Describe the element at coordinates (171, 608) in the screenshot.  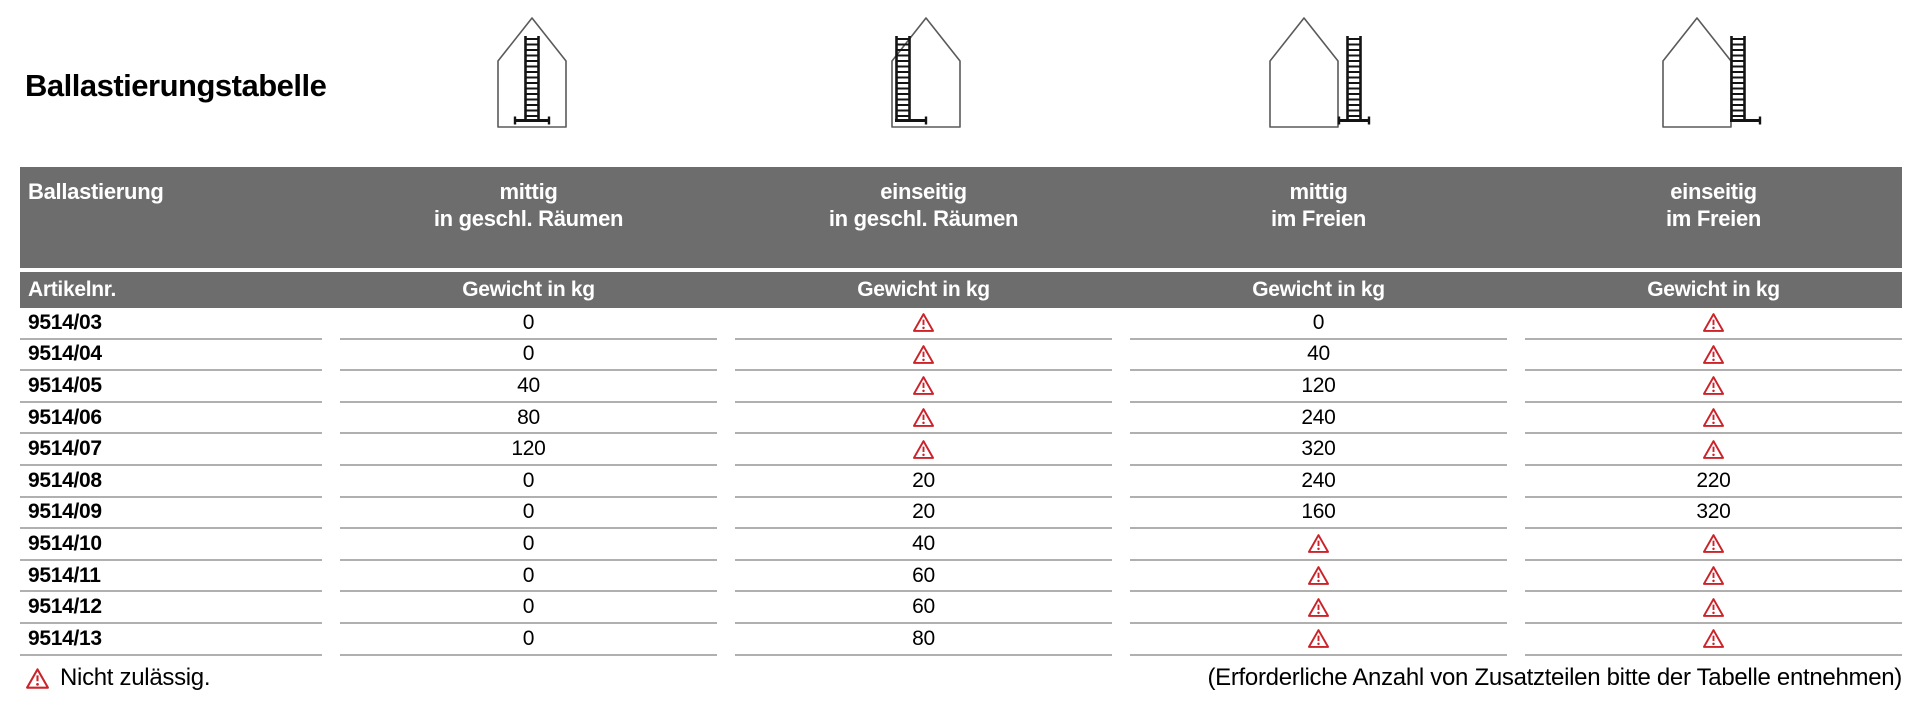
I see `article-number: 9514/12` at that location.